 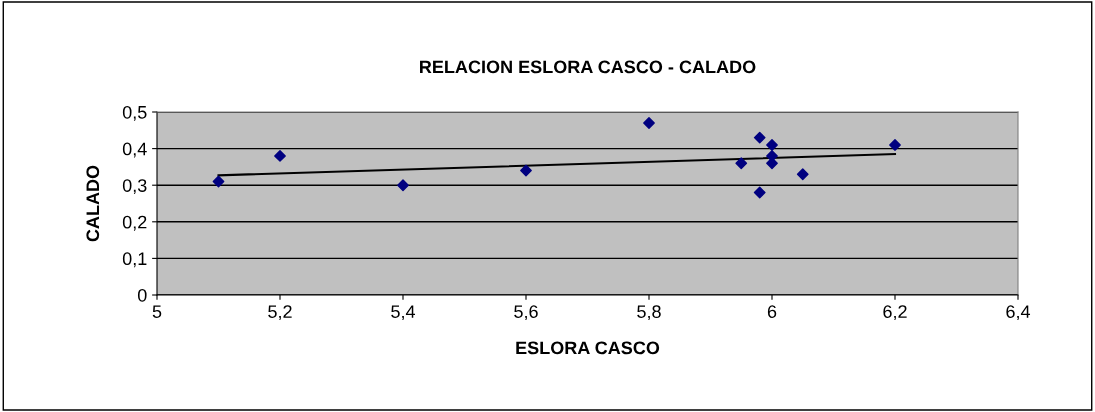 What do you see at coordinates (93, 203) in the screenshot?
I see `y-axis-title: CALADO` at bounding box center [93, 203].